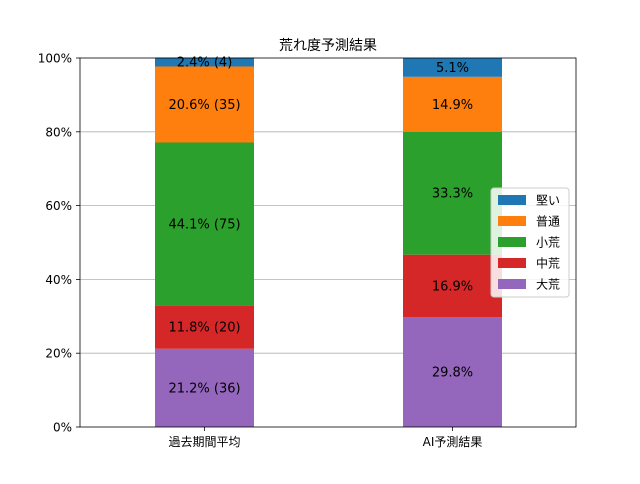 The height and width of the screenshot is (484, 640). I want to click on bar-segment-label: 20.6% (35), so click(204, 105).